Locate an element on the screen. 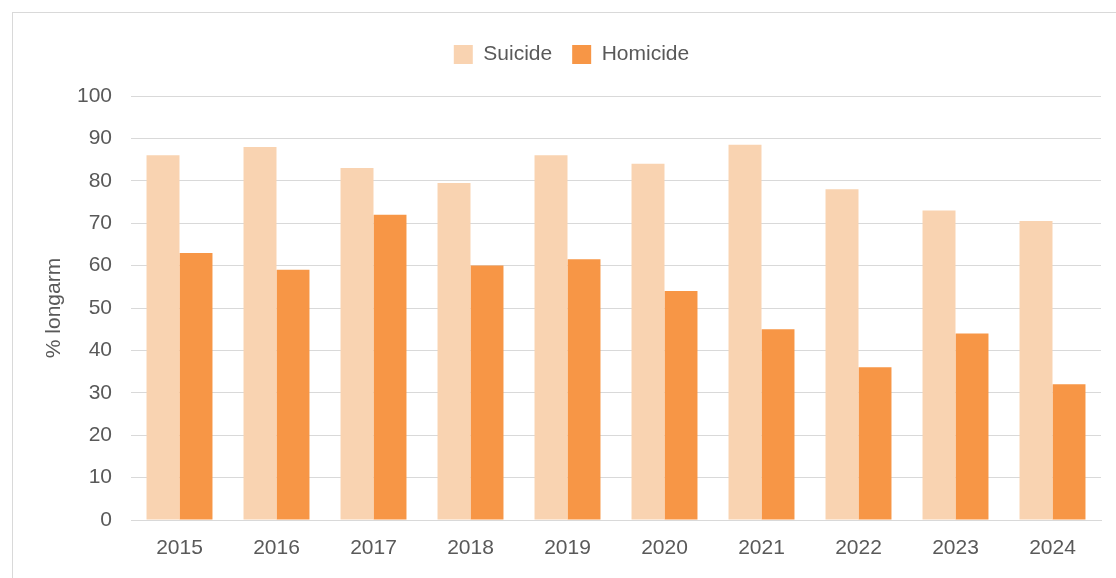 The width and height of the screenshot is (1116, 578). y-tick-label: 70 is located at coordinates (100, 221).